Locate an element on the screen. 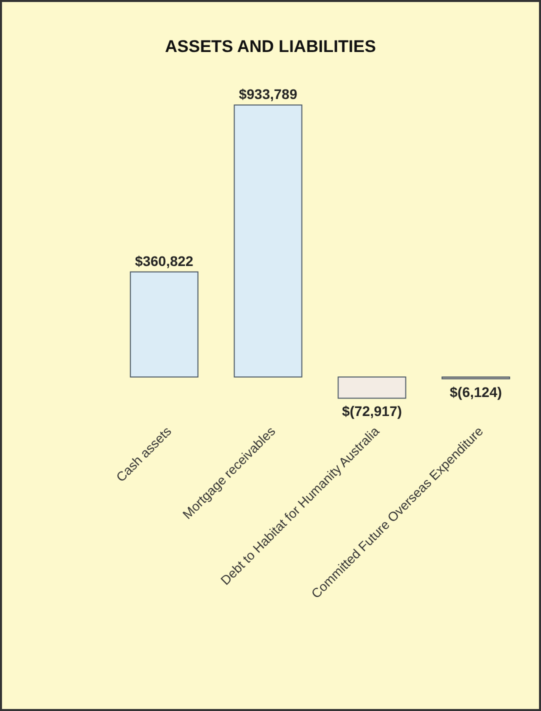 The height and width of the screenshot is (711, 541). data-label: $933,789 is located at coordinates (268, 94).